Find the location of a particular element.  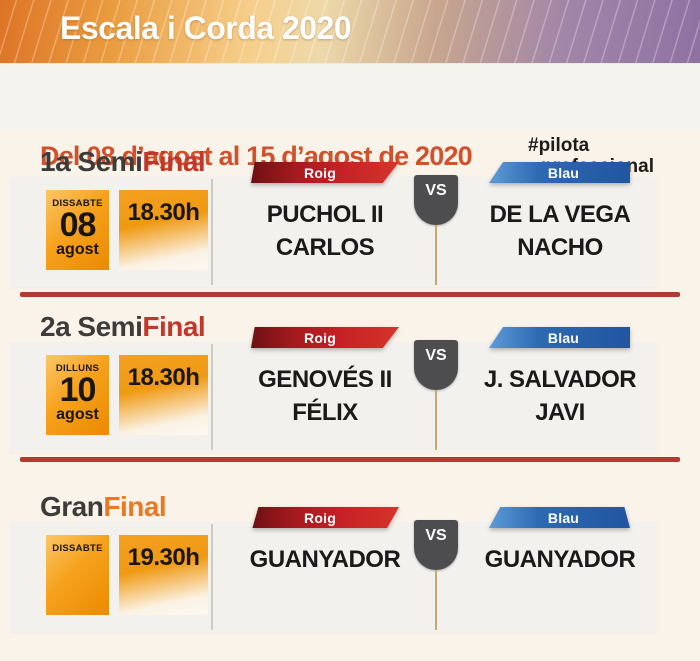

heading-prefix: Gran is located at coordinates (72, 506).